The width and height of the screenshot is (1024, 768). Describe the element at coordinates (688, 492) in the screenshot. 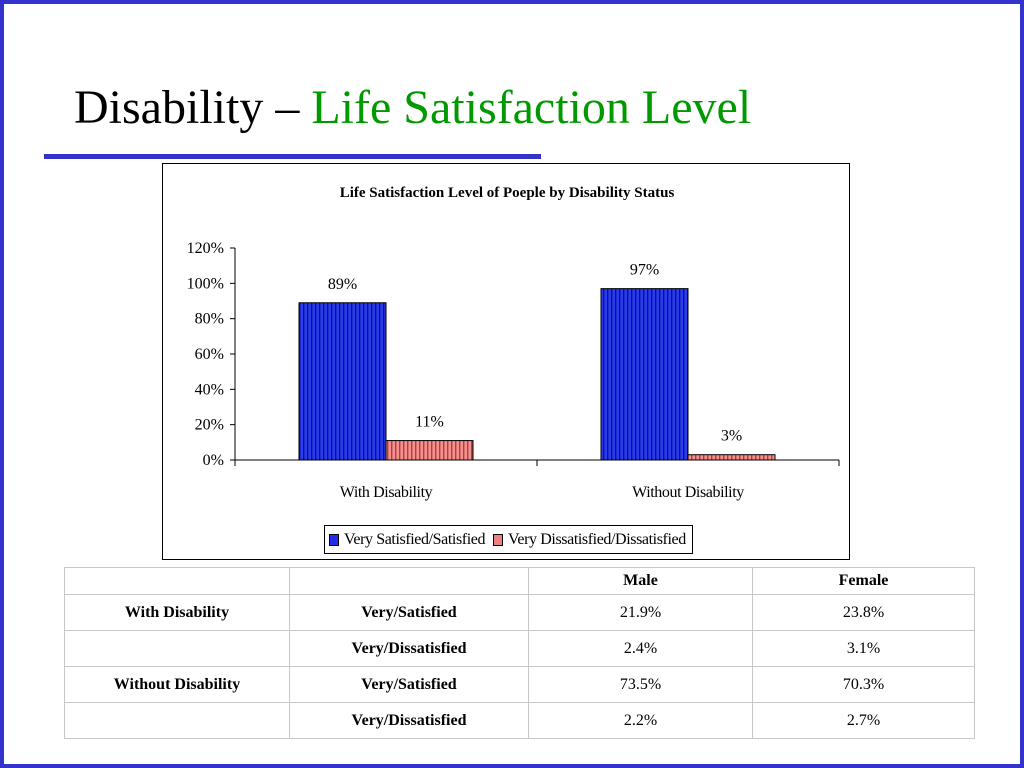

I see `x-category-label: Without Disability` at that location.